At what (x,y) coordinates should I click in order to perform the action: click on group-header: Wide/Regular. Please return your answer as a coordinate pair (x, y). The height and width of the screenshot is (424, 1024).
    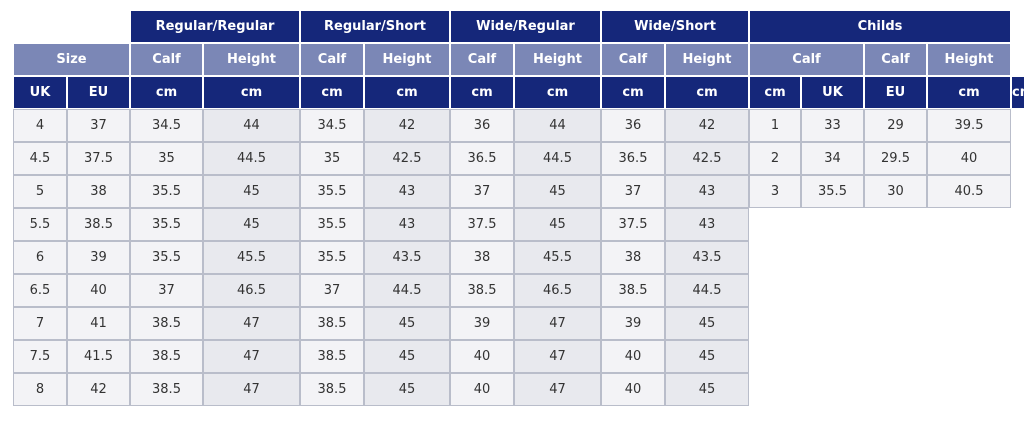
    Looking at the image, I should click on (525, 26).